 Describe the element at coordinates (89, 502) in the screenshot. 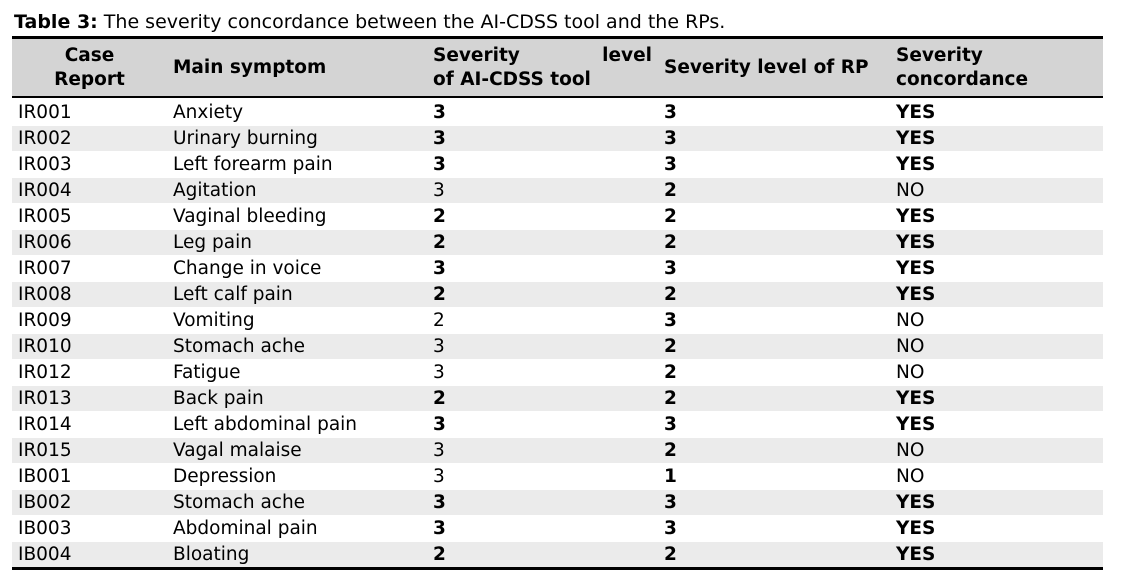

I see `cell-case-report: IB002` at that location.